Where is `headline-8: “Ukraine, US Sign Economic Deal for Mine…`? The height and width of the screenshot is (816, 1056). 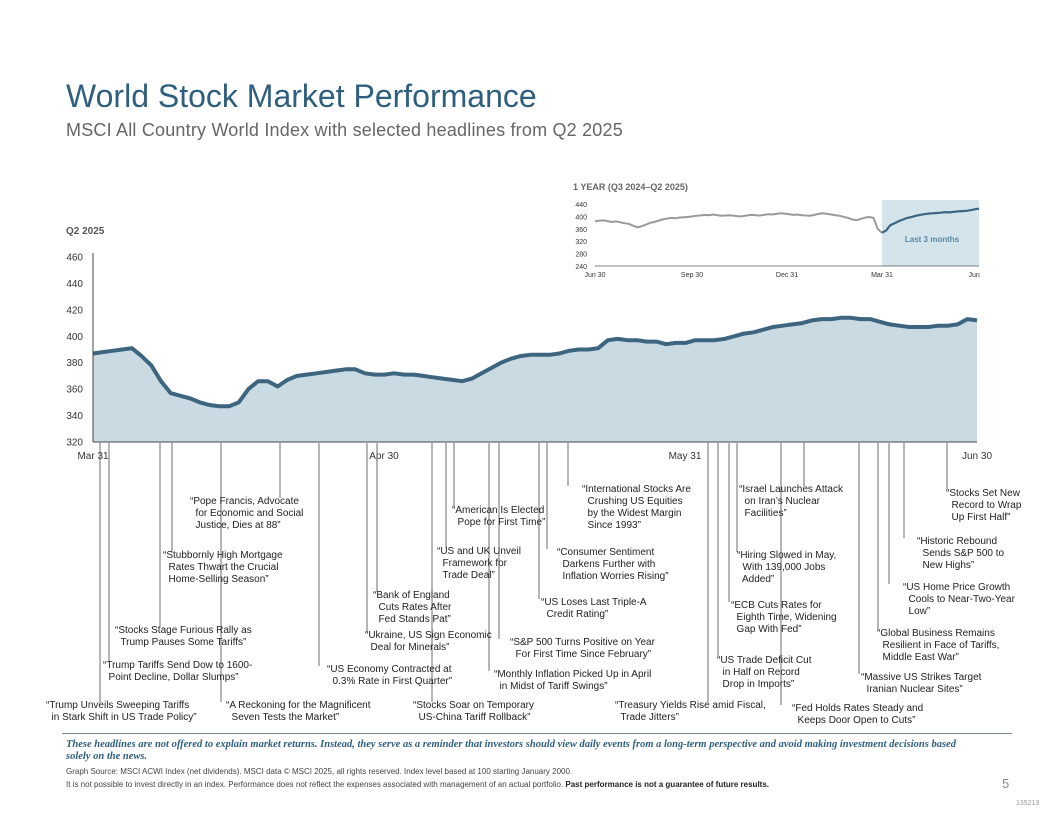 headline-8: “Ukraine, US Sign Economic Deal for Mine… is located at coordinates (428, 641).